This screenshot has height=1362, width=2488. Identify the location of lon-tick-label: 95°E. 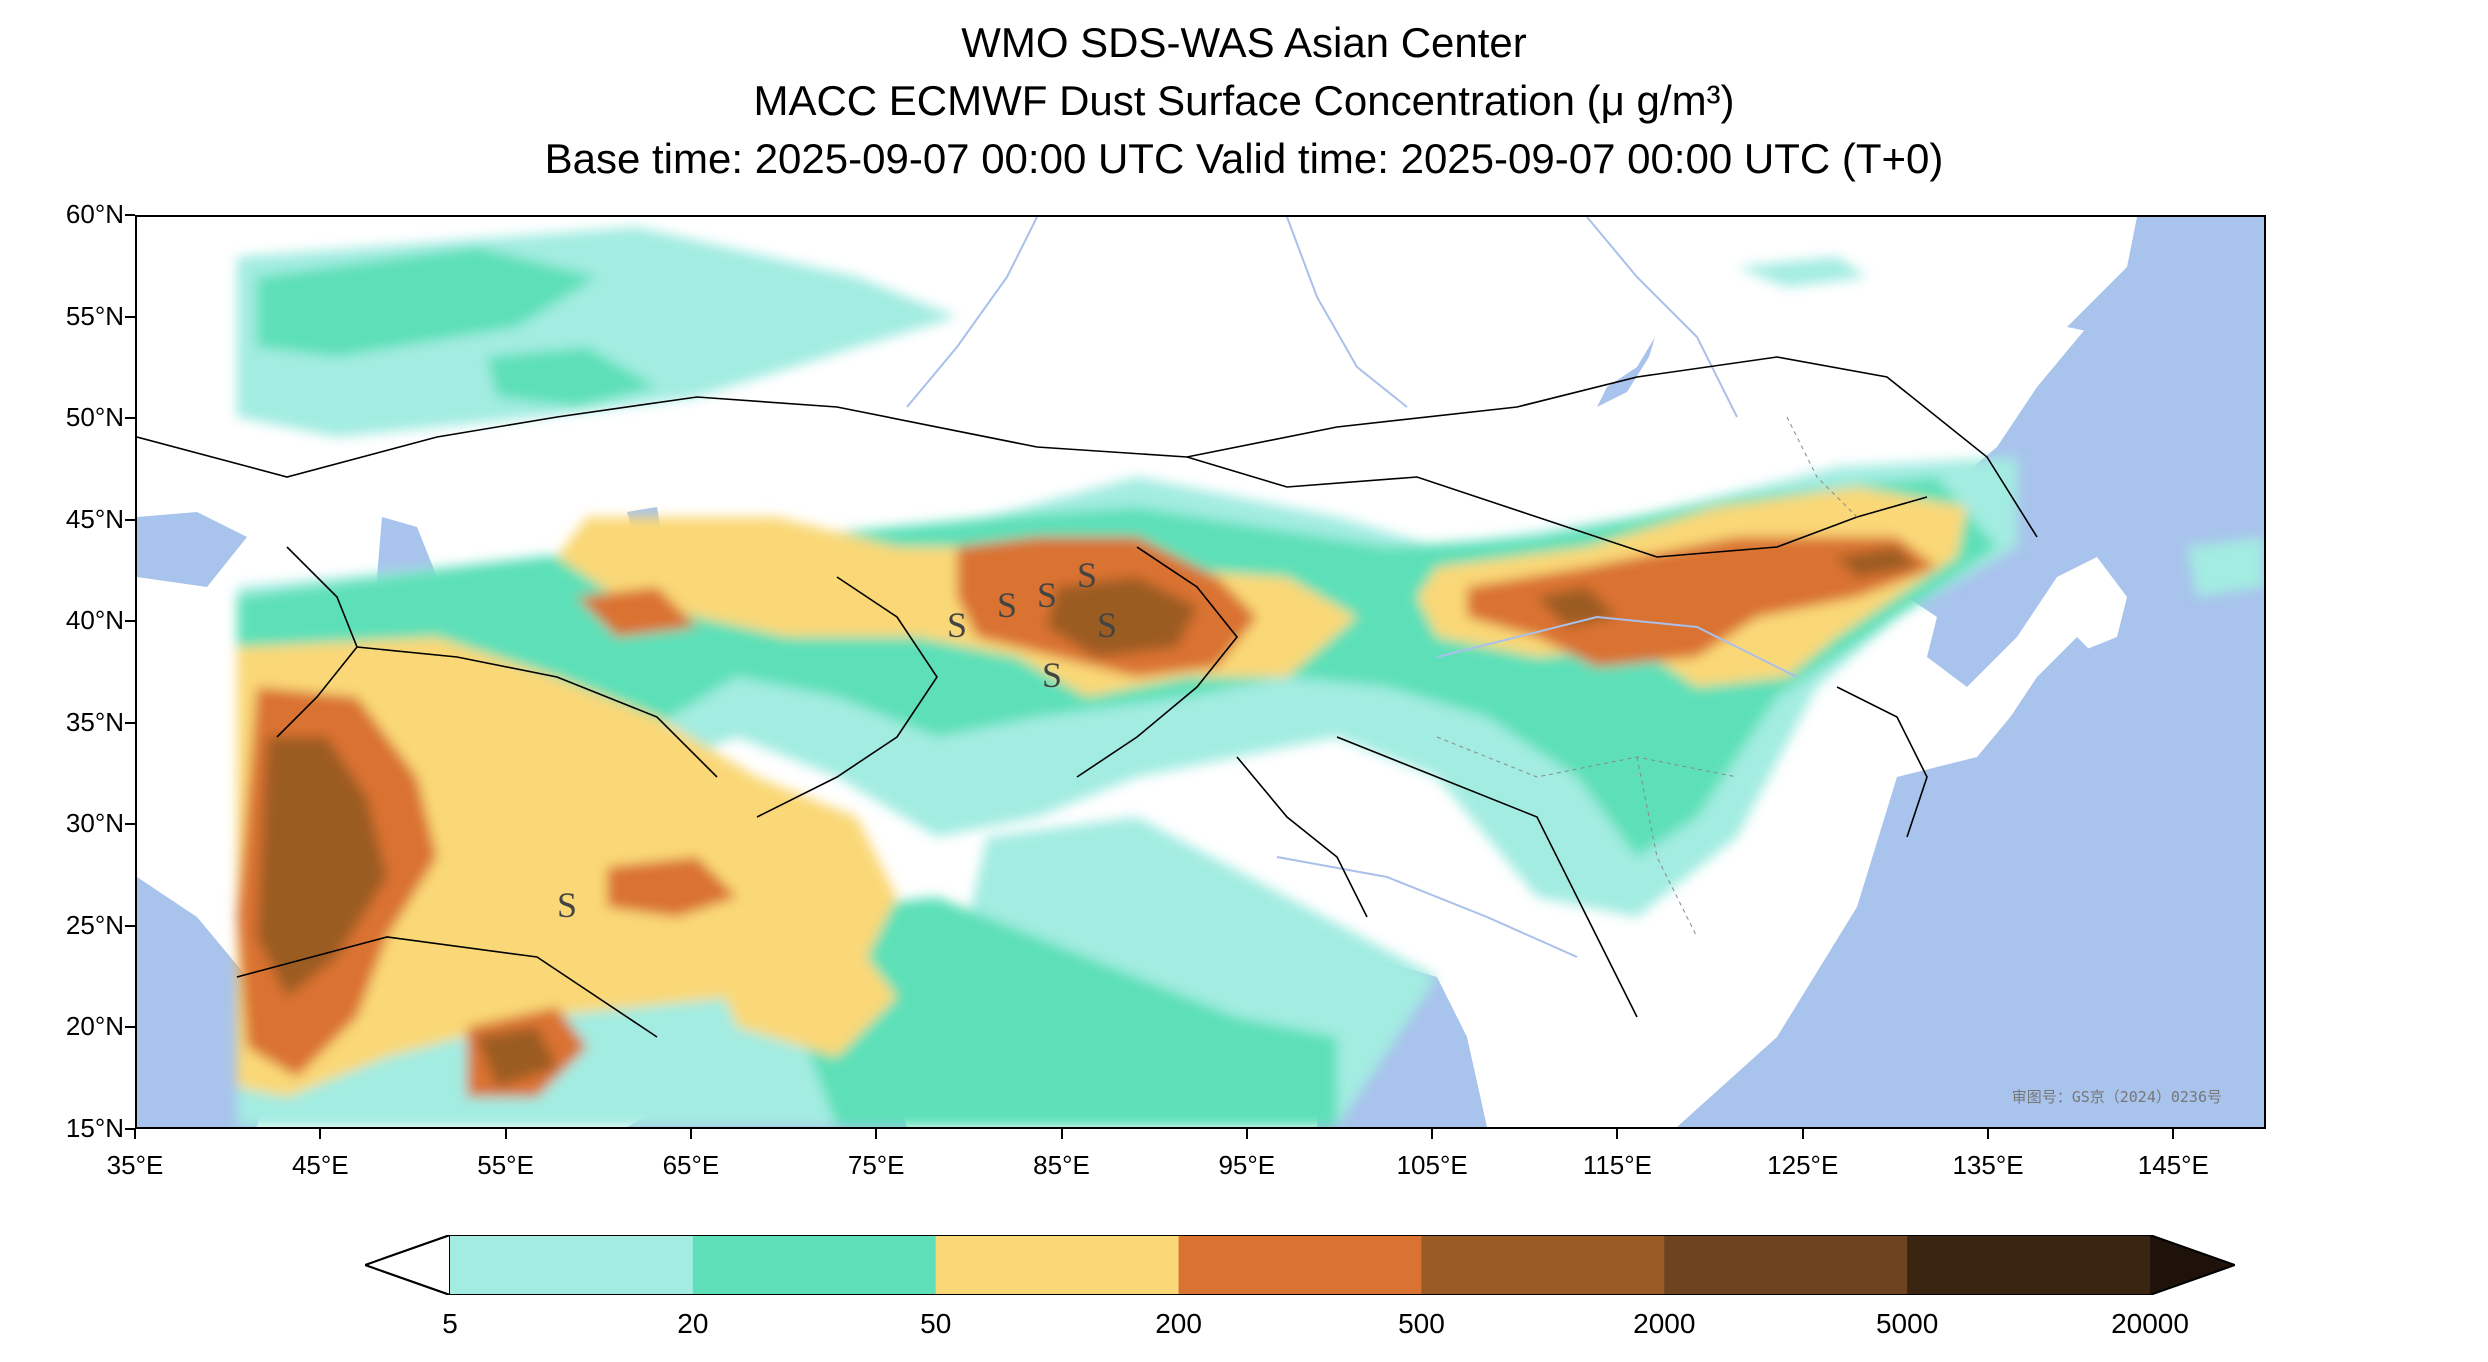
(1247, 1165).